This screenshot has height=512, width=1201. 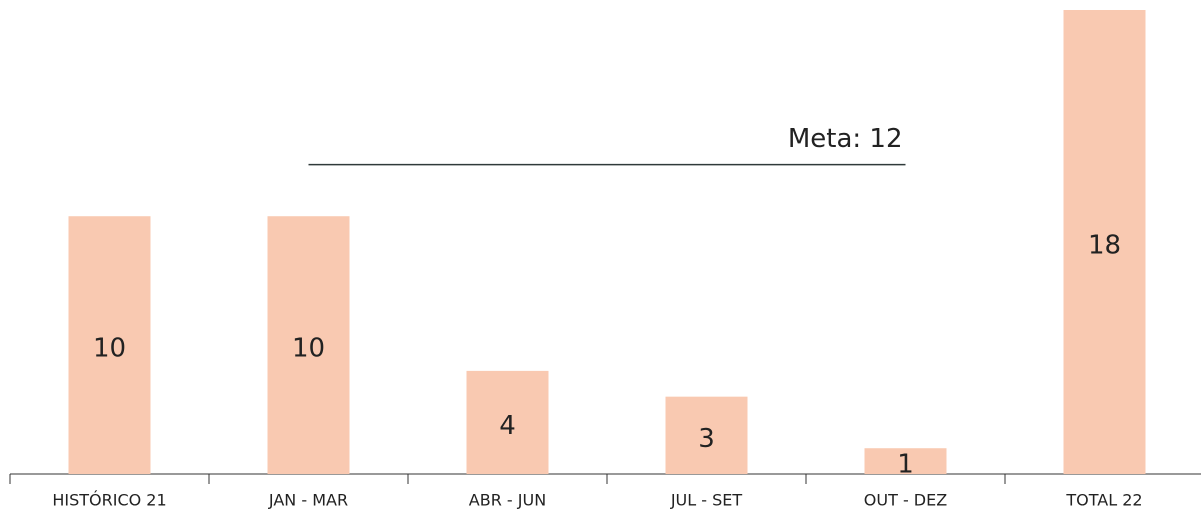 What do you see at coordinates (109, 500) in the screenshot?
I see `x-tick-label: HISTÓRICO 21` at bounding box center [109, 500].